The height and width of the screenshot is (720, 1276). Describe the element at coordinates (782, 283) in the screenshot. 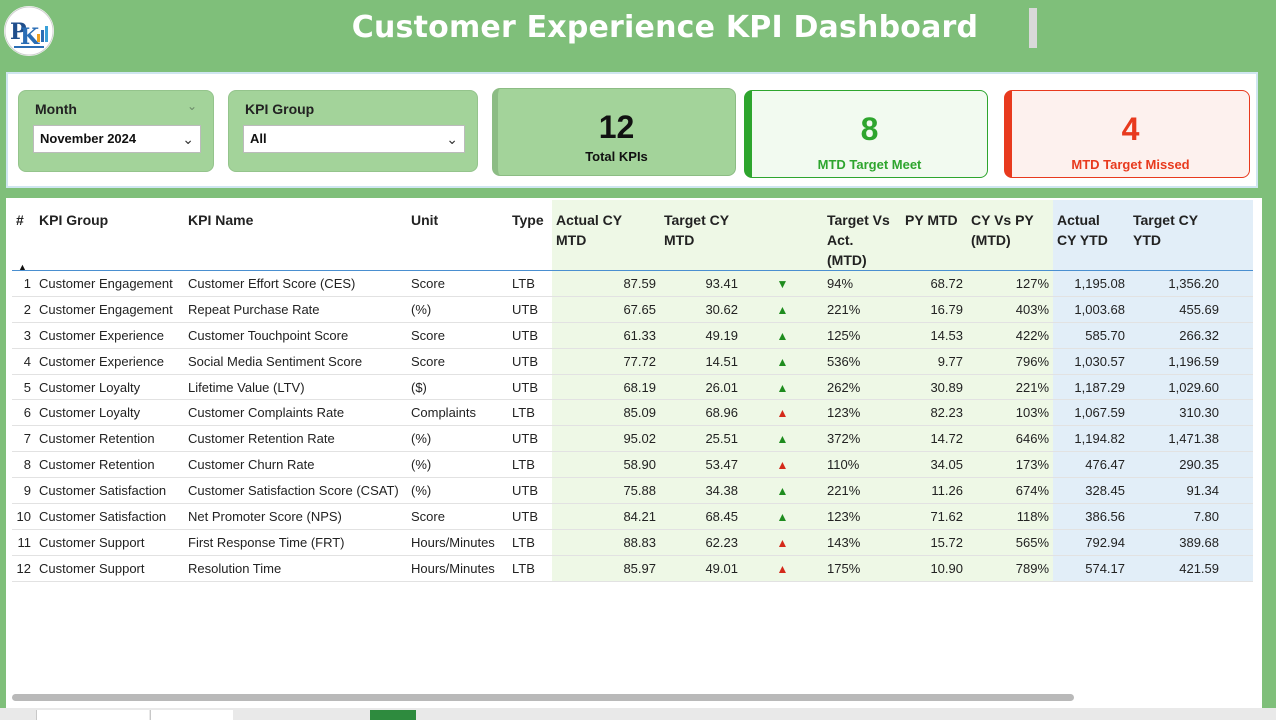

I see `triangle-down-icon: ▼` at that location.